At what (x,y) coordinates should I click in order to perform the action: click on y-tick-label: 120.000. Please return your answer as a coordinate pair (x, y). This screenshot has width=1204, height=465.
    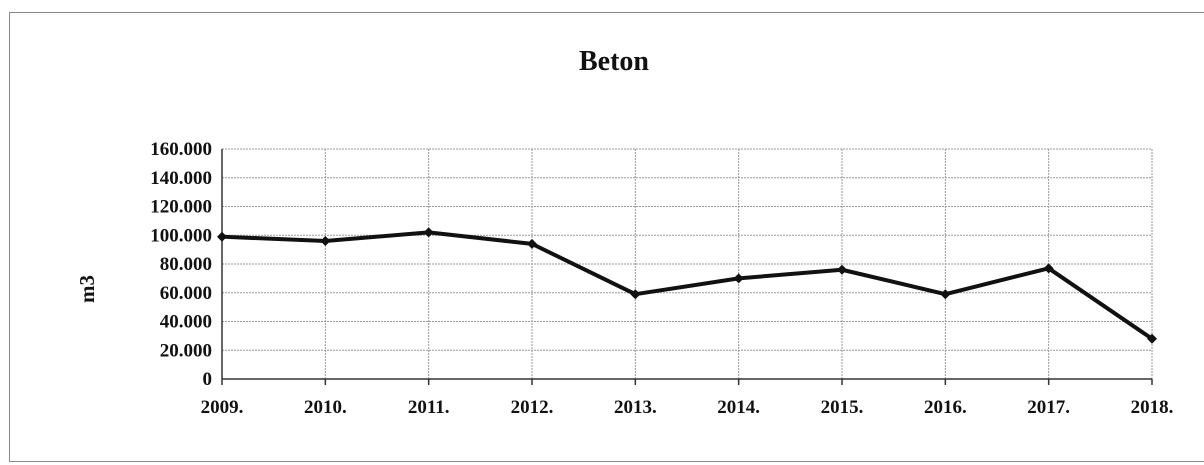
    Looking at the image, I should click on (181, 207).